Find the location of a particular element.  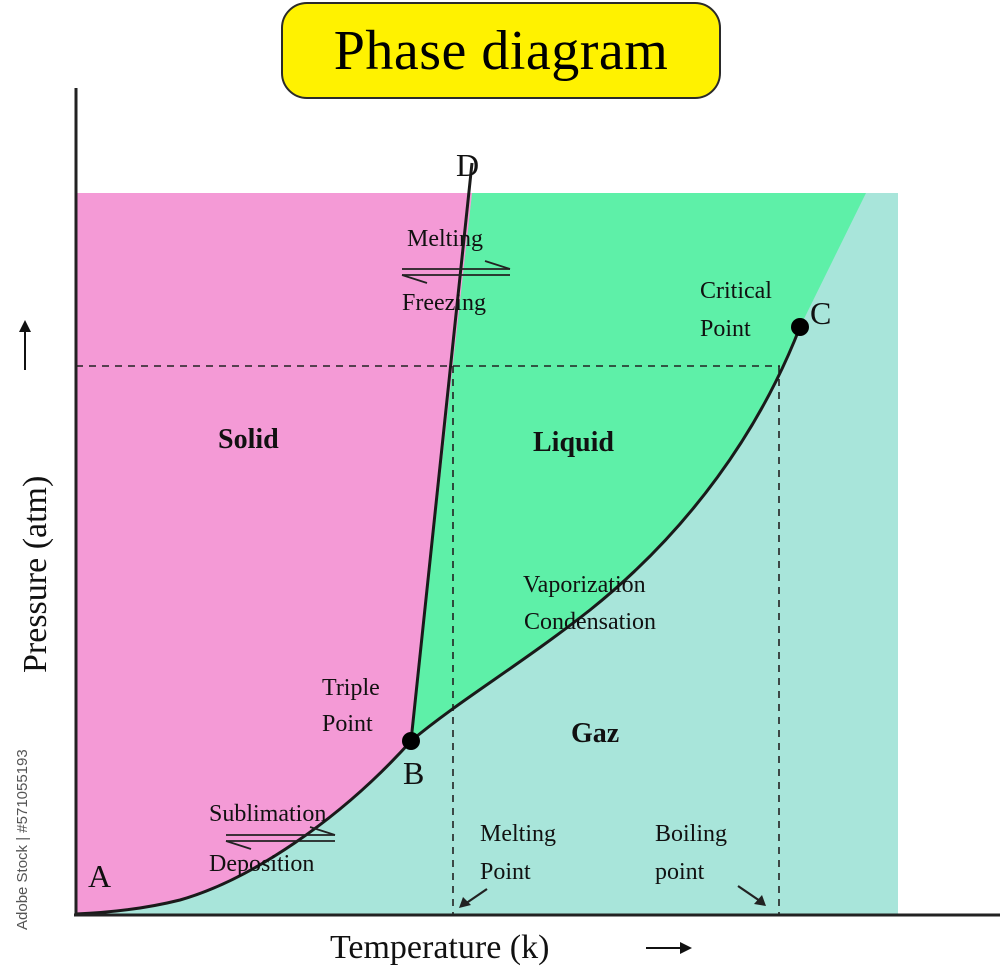

melting-point-label-line2: Point is located at coordinates (505, 872).